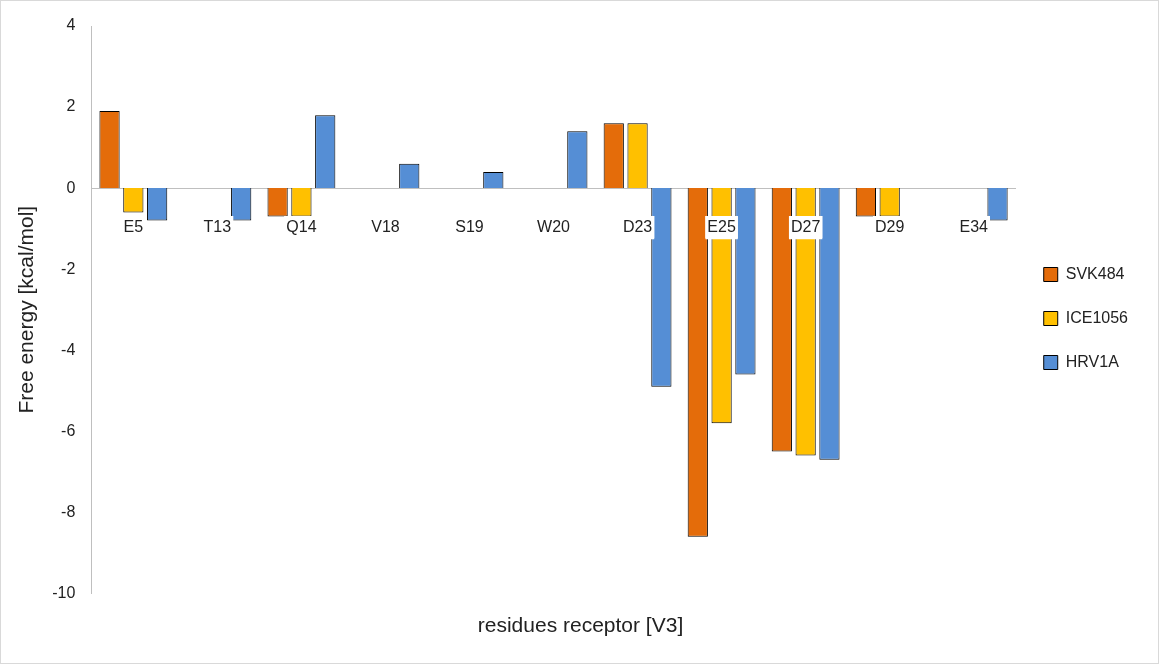 The width and height of the screenshot is (1159, 664). Describe the element at coordinates (301, 227) in the screenshot. I see `x-tick-label: Q14` at that location.